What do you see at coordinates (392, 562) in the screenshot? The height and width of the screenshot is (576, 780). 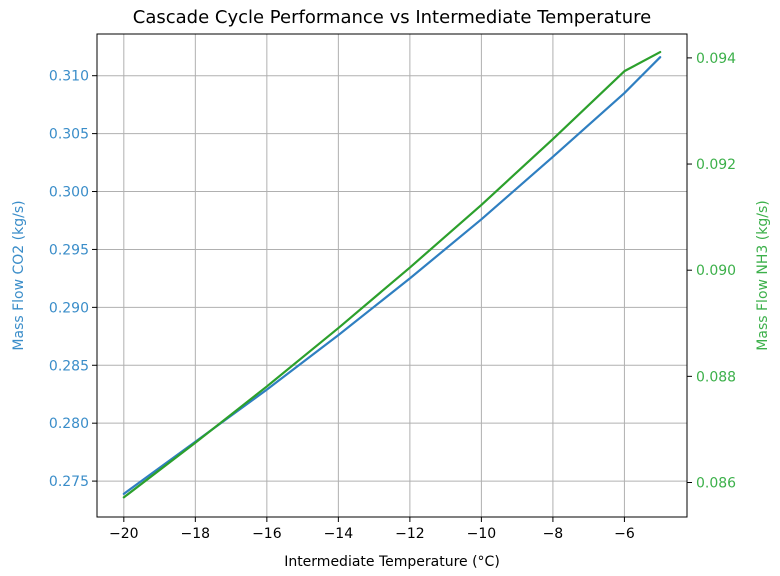 I see `x-axis-label: Intermediate Temperature (°C)` at bounding box center [392, 562].